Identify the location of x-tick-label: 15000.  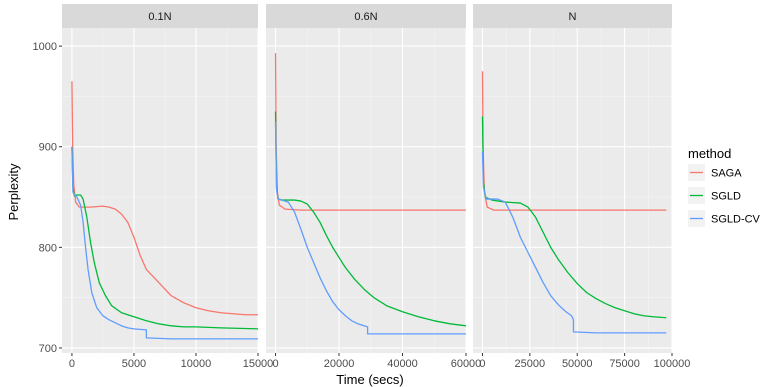
(258, 364).